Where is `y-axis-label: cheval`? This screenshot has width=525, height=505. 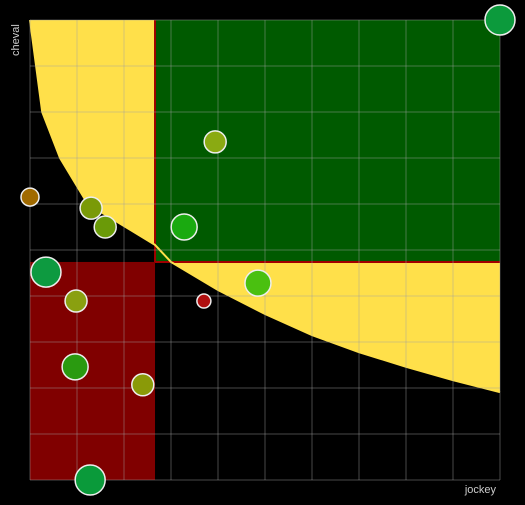
y-axis-label: cheval is located at coordinates (16, 40).